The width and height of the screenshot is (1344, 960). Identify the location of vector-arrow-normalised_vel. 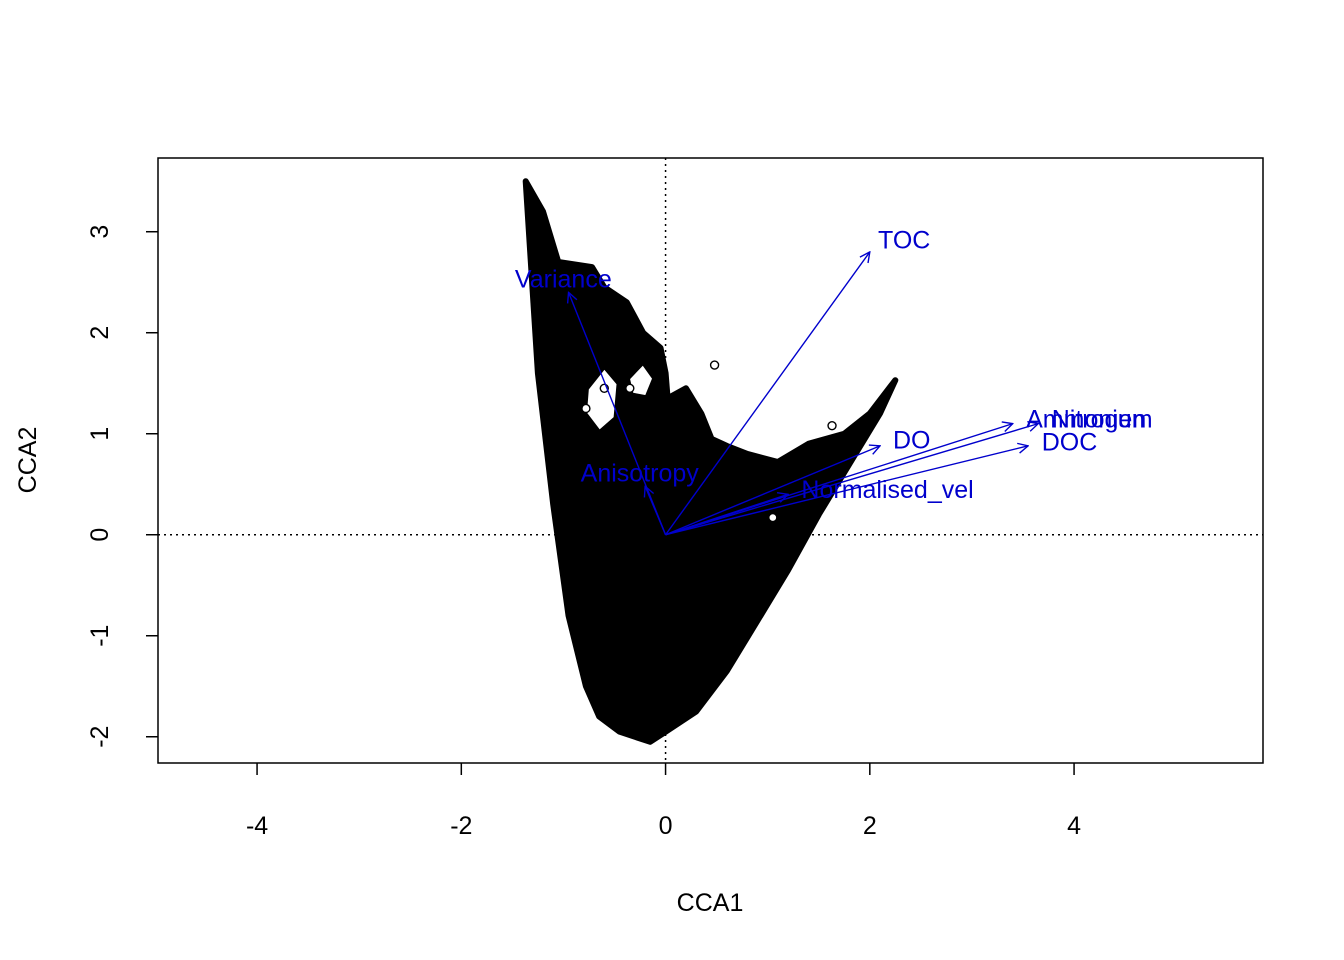
(727, 515).